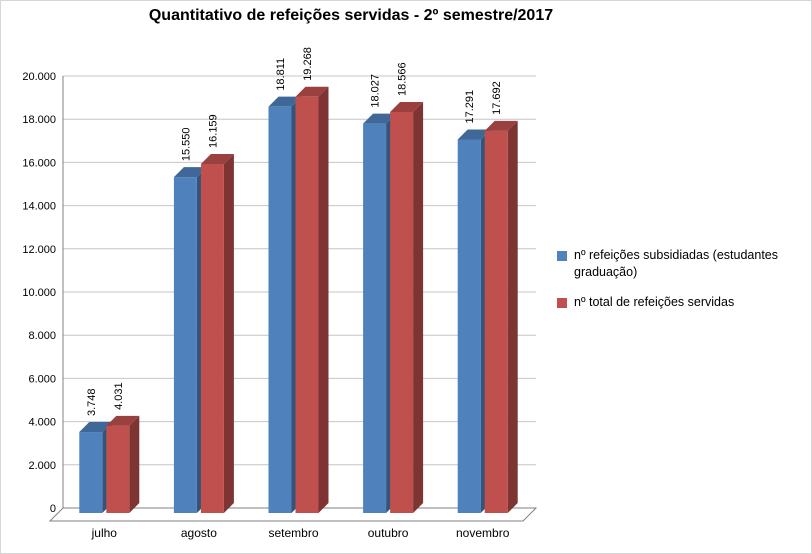 The height and width of the screenshot is (554, 812). What do you see at coordinates (474, 134) in the screenshot?
I see `bar-top-subsidiadas-novembro` at bounding box center [474, 134].